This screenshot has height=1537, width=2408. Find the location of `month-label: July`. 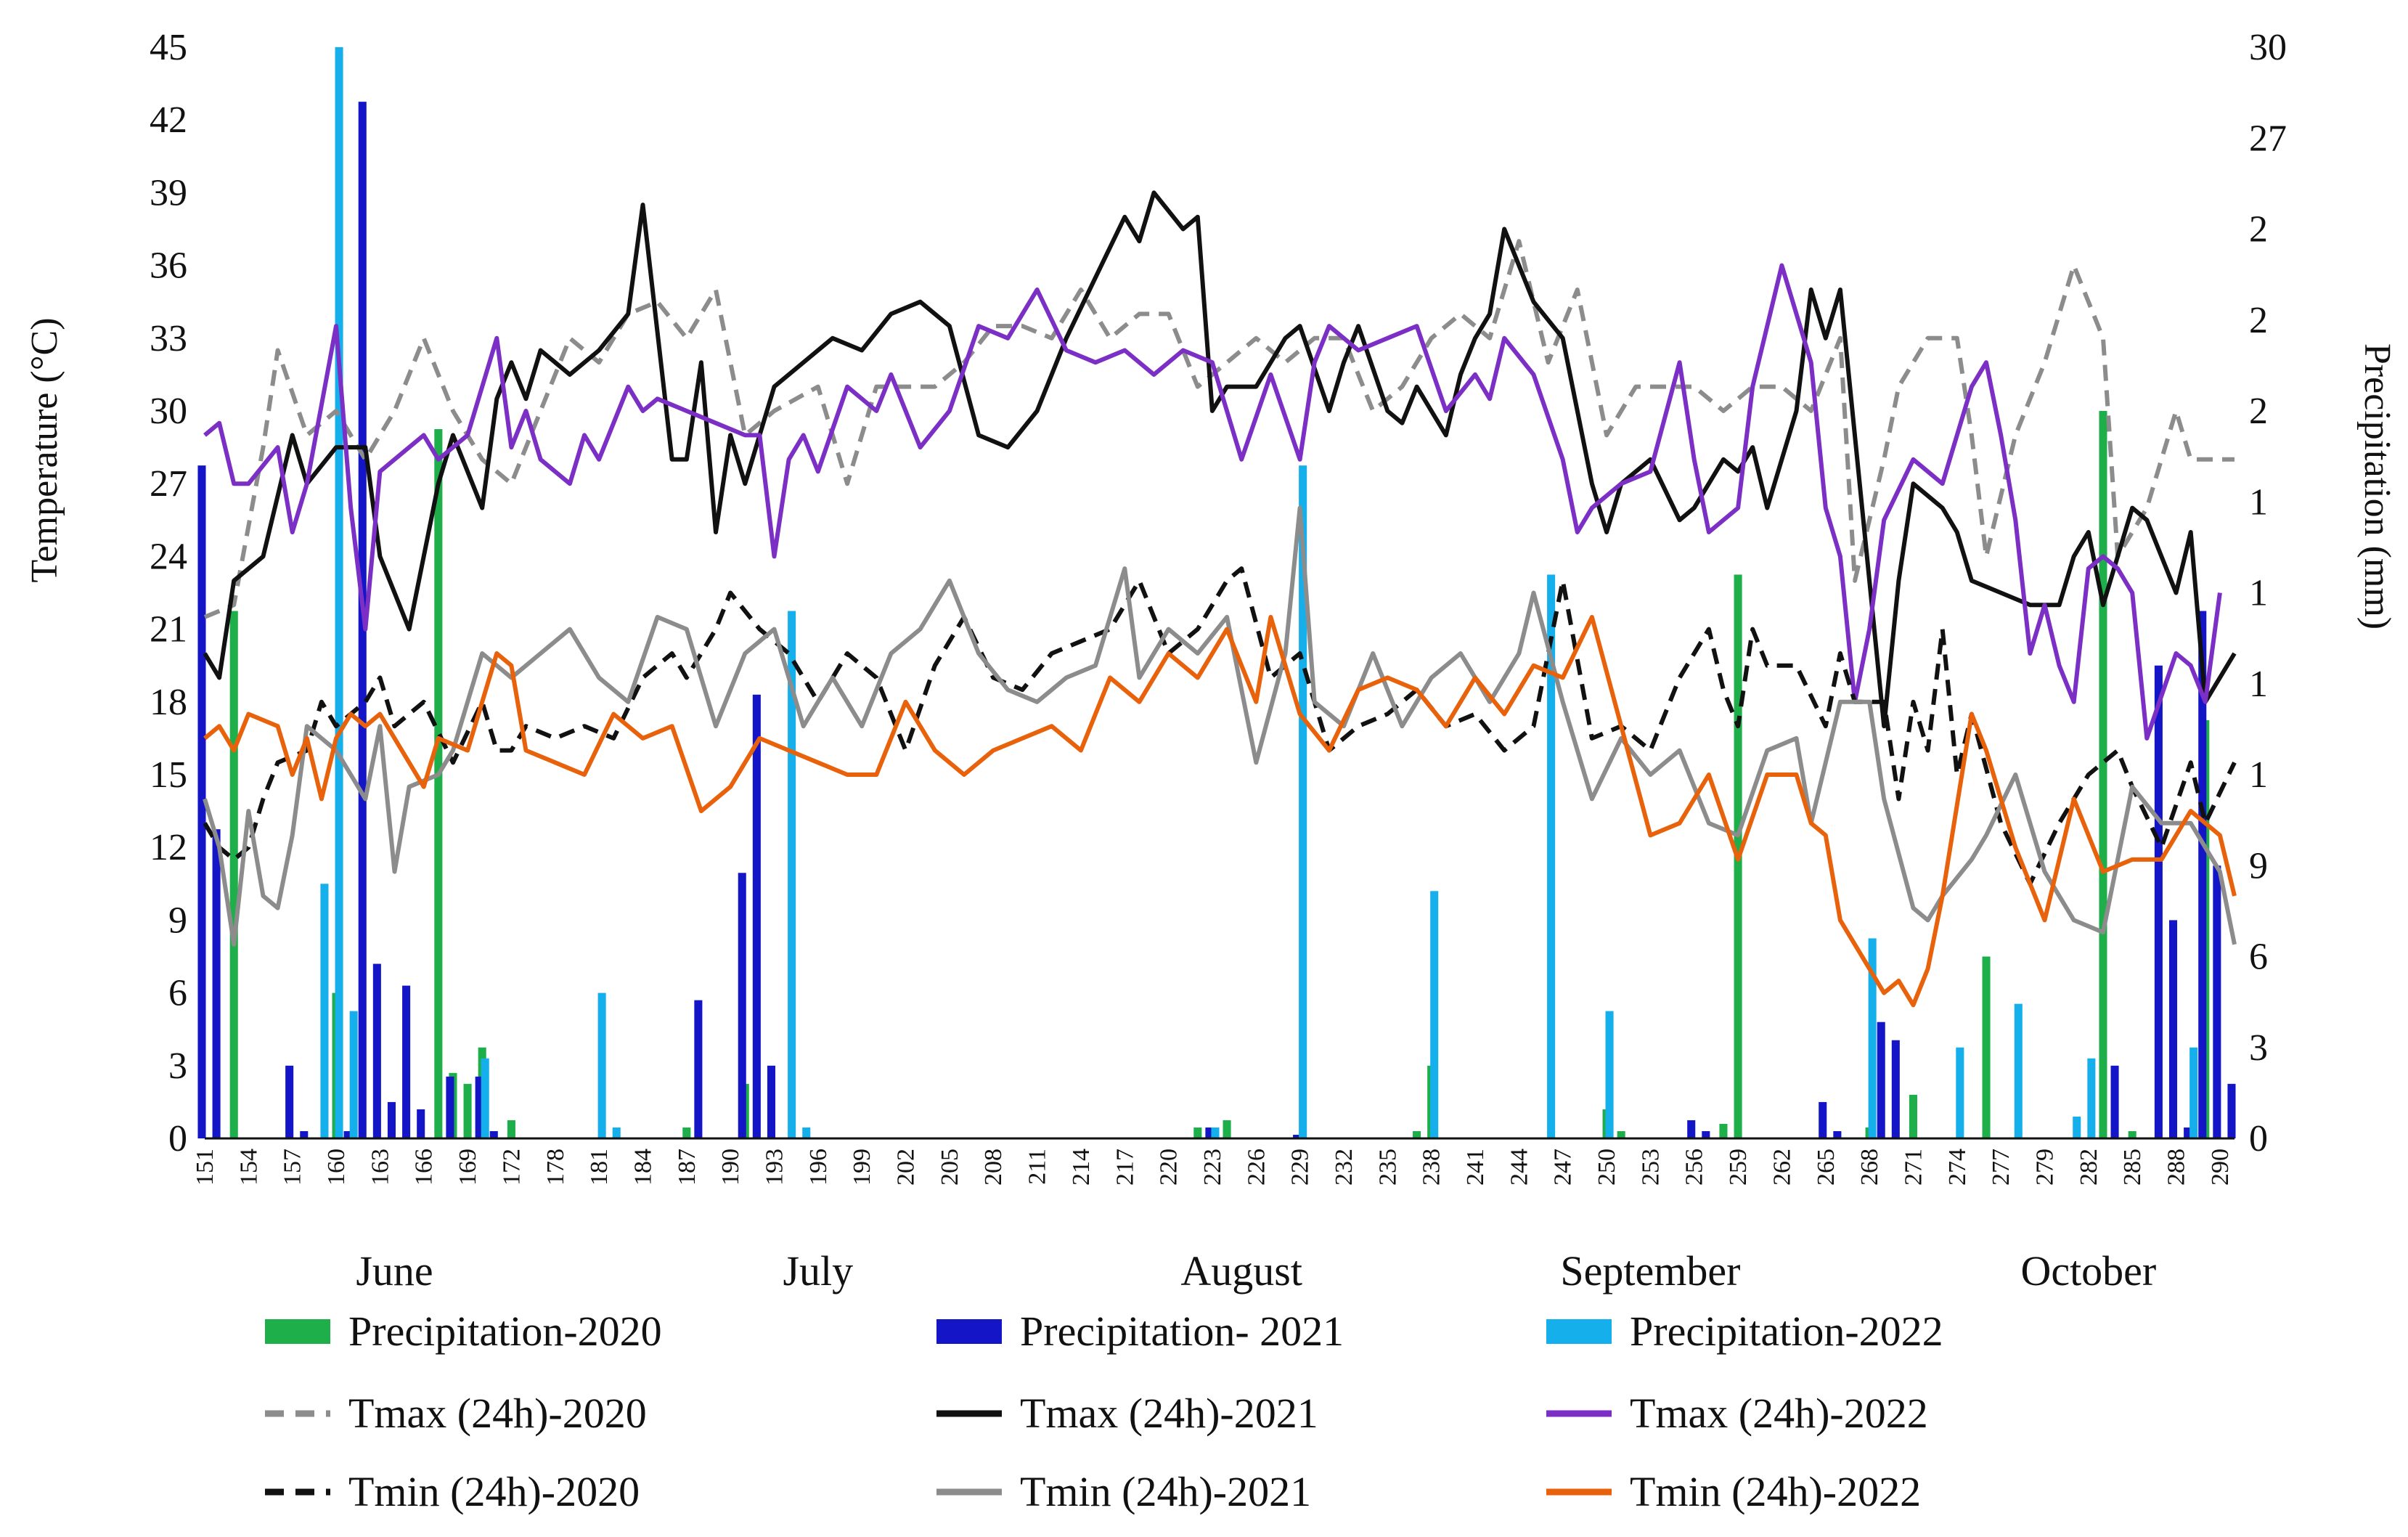

month-label: July is located at coordinates (818, 1271).